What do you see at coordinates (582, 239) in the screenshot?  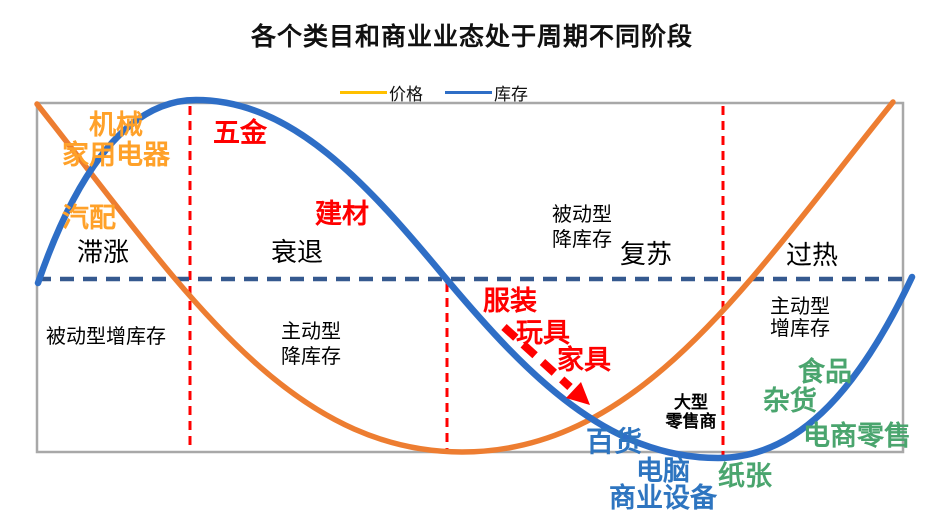 I see `stage-passive-destocking-line2: 降库存` at bounding box center [582, 239].